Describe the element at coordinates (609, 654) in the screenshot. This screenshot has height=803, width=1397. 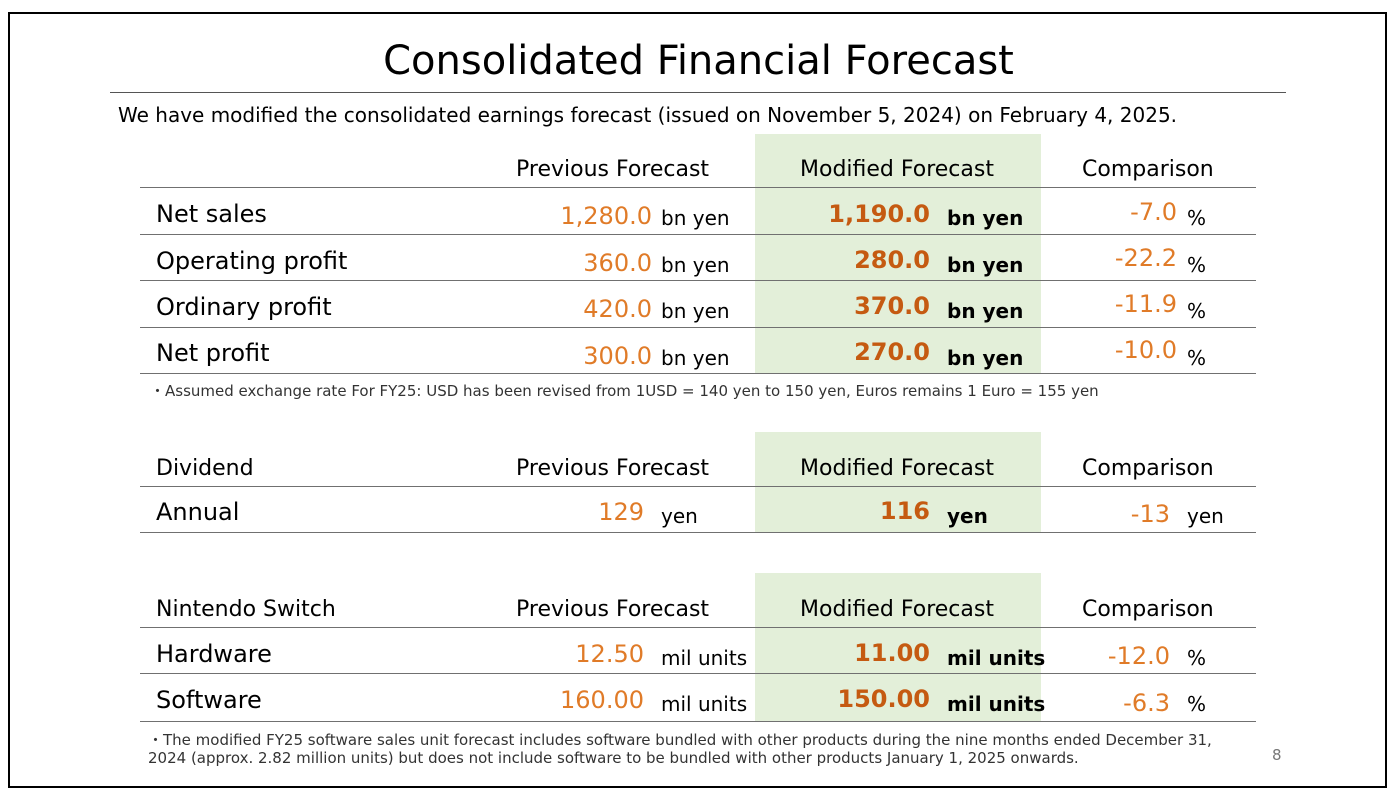
I see `previous-value: 12.50` at that location.